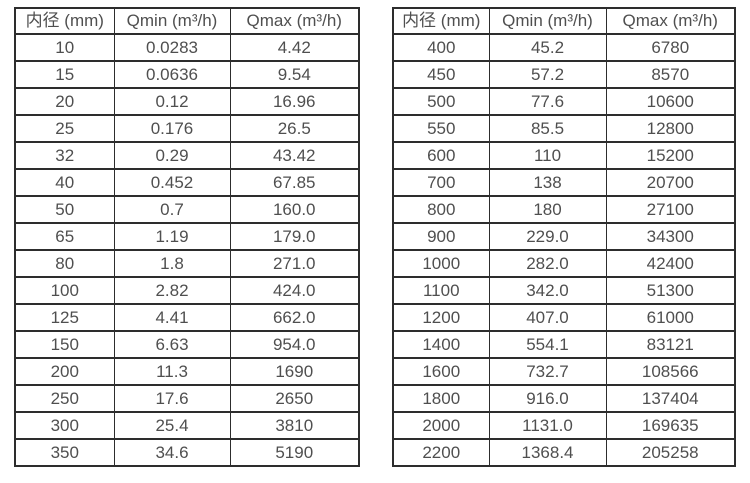 This screenshot has height=483, width=750. What do you see at coordinates (172, 425) in the screenshot?
I see `table-cell: 25.4` at bounding box center [172, 425].